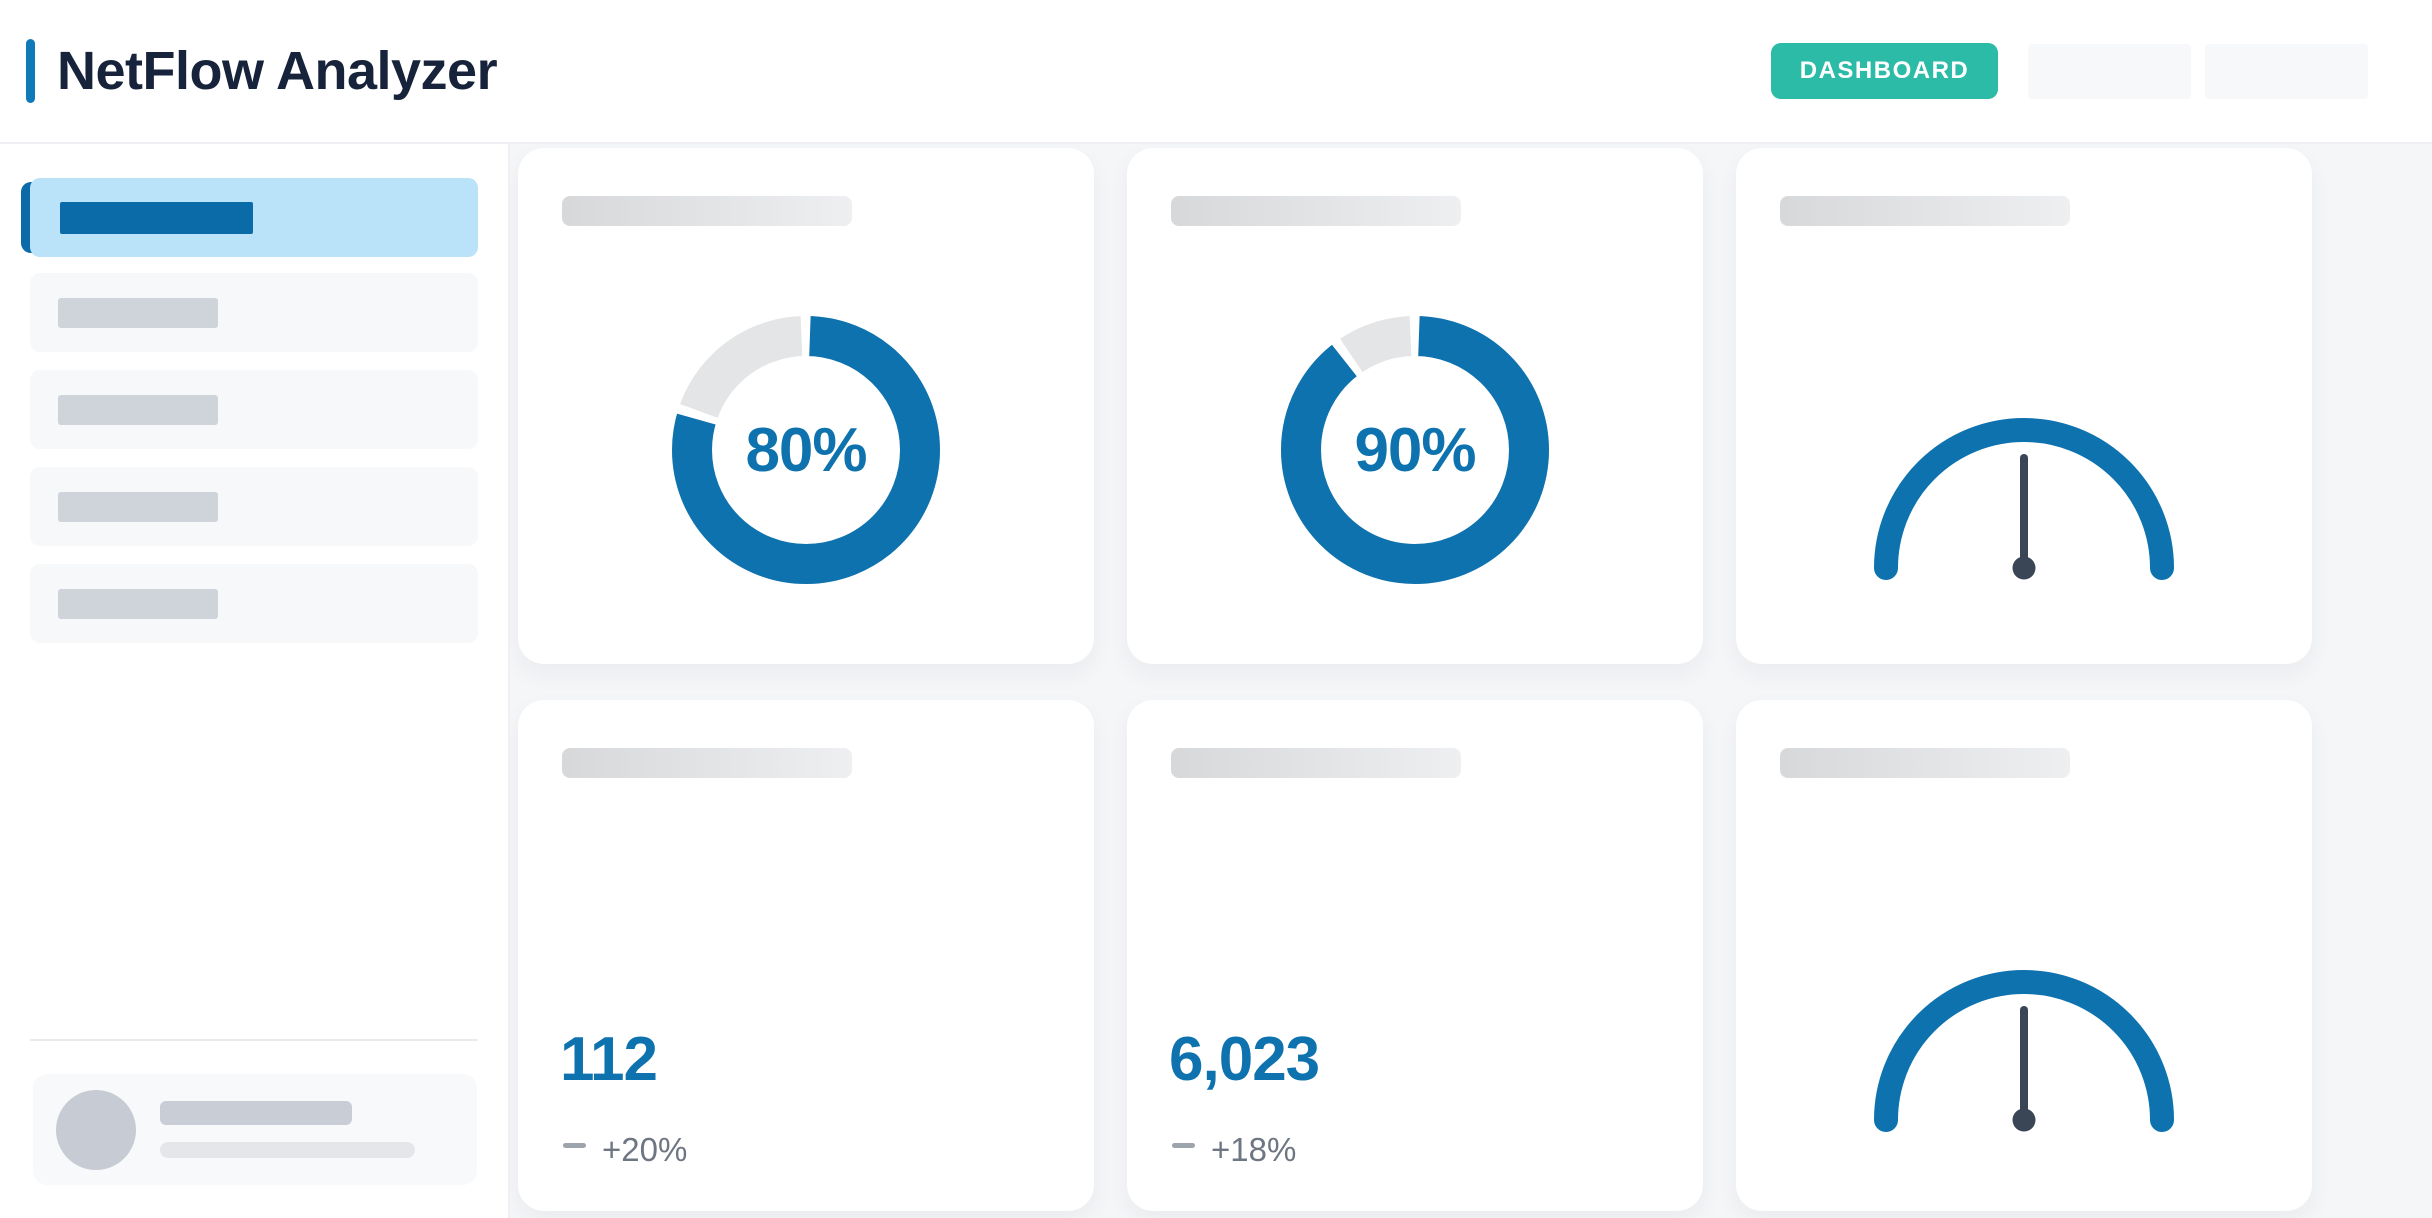  What do you see at coordinates (287, 1129) in the screenshot?
I see `user-info-skeleton` at bounding box center [287, 1129].